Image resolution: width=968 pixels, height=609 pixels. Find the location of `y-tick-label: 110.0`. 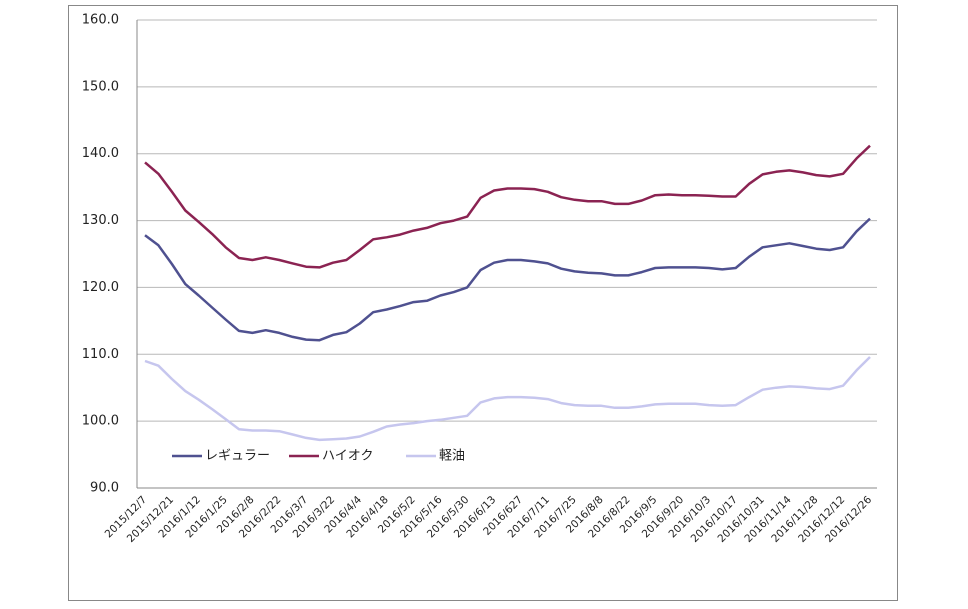

y-tick-label: 110.0 is located at coordinates (100, 354).